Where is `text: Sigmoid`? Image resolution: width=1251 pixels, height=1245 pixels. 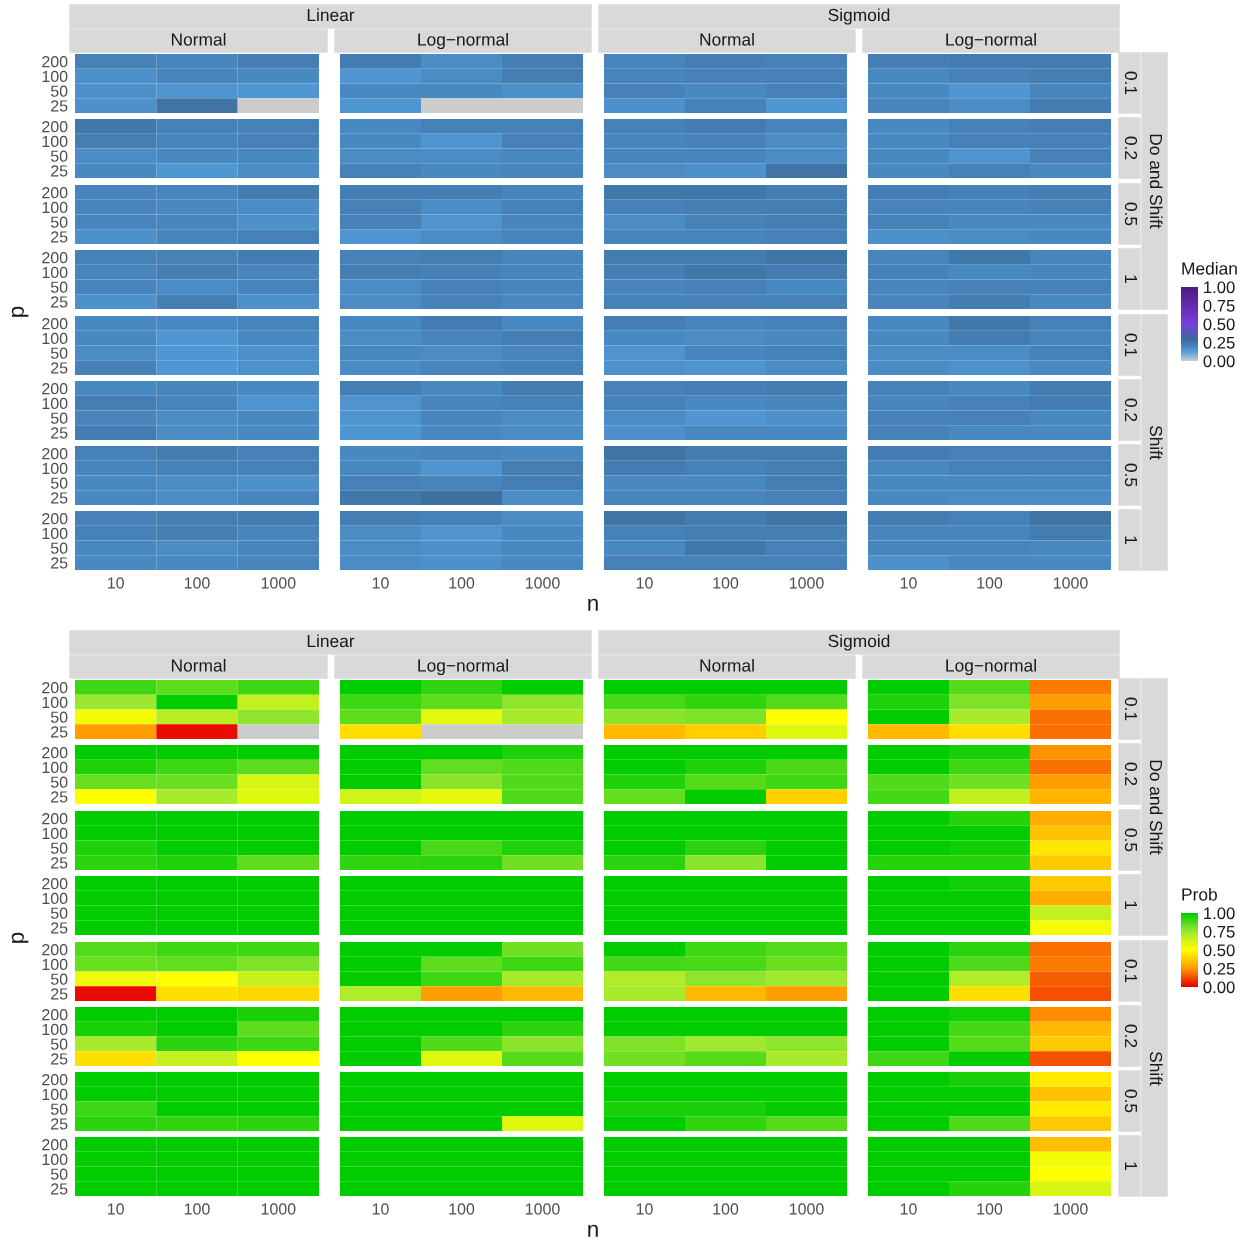
text: Sigmoid is located at coordinates (859, 16).